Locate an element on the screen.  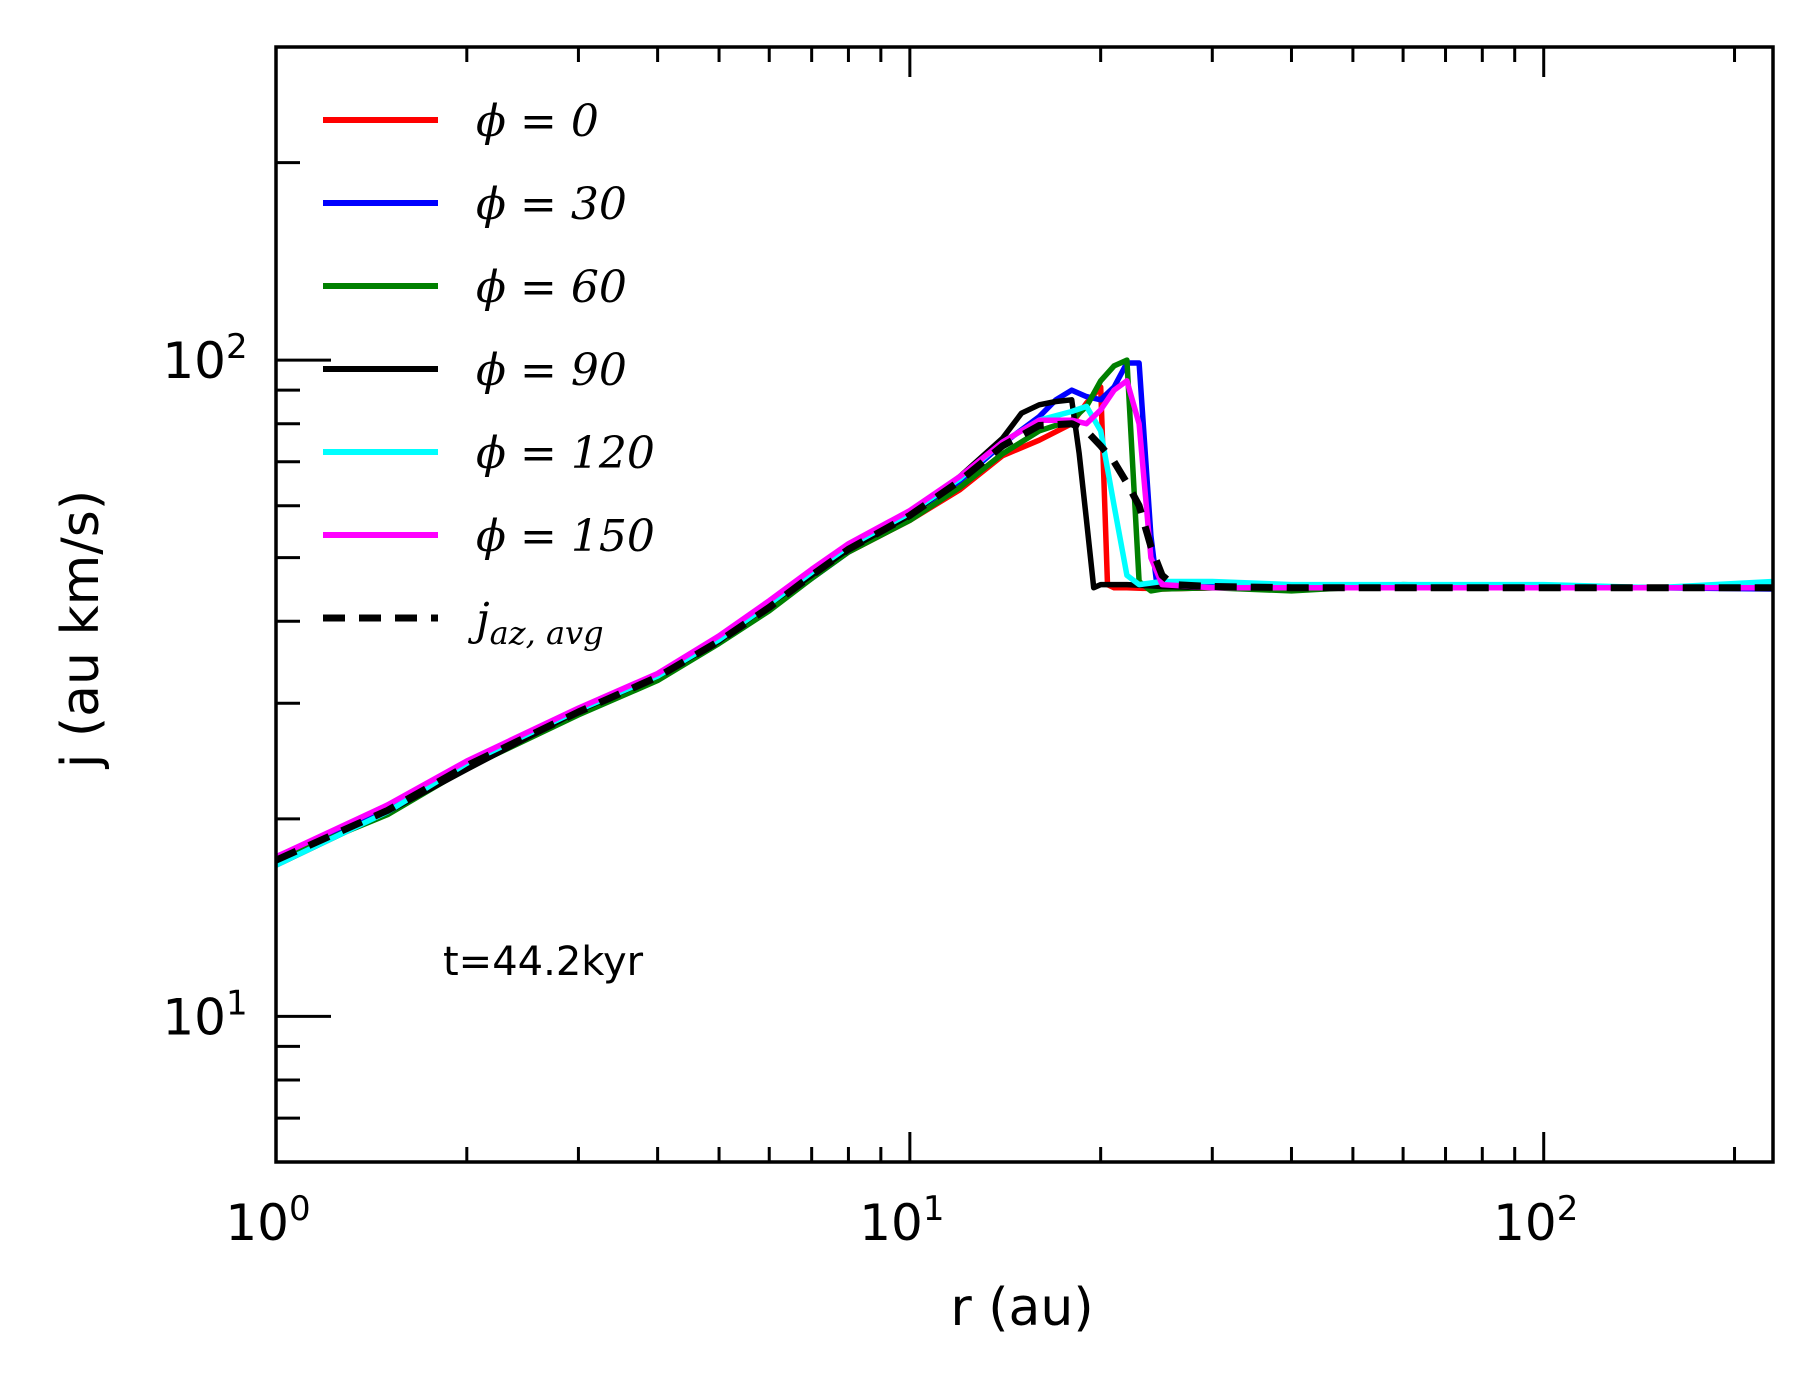
legend-label-5: ϕ = 150 is located at coordinates (565, 536).